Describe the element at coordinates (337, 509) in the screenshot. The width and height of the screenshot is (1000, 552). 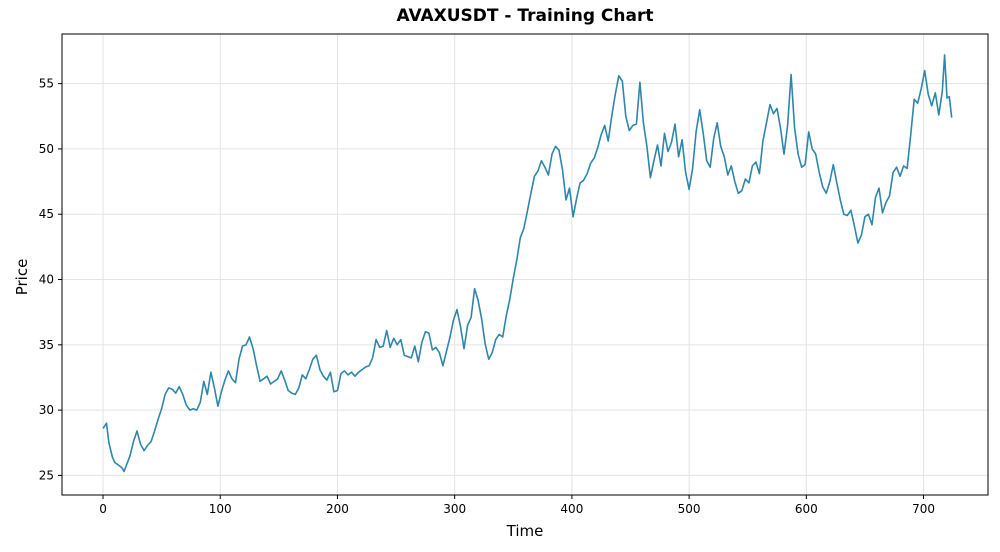
I see `x-tick-label: 200` at that location.